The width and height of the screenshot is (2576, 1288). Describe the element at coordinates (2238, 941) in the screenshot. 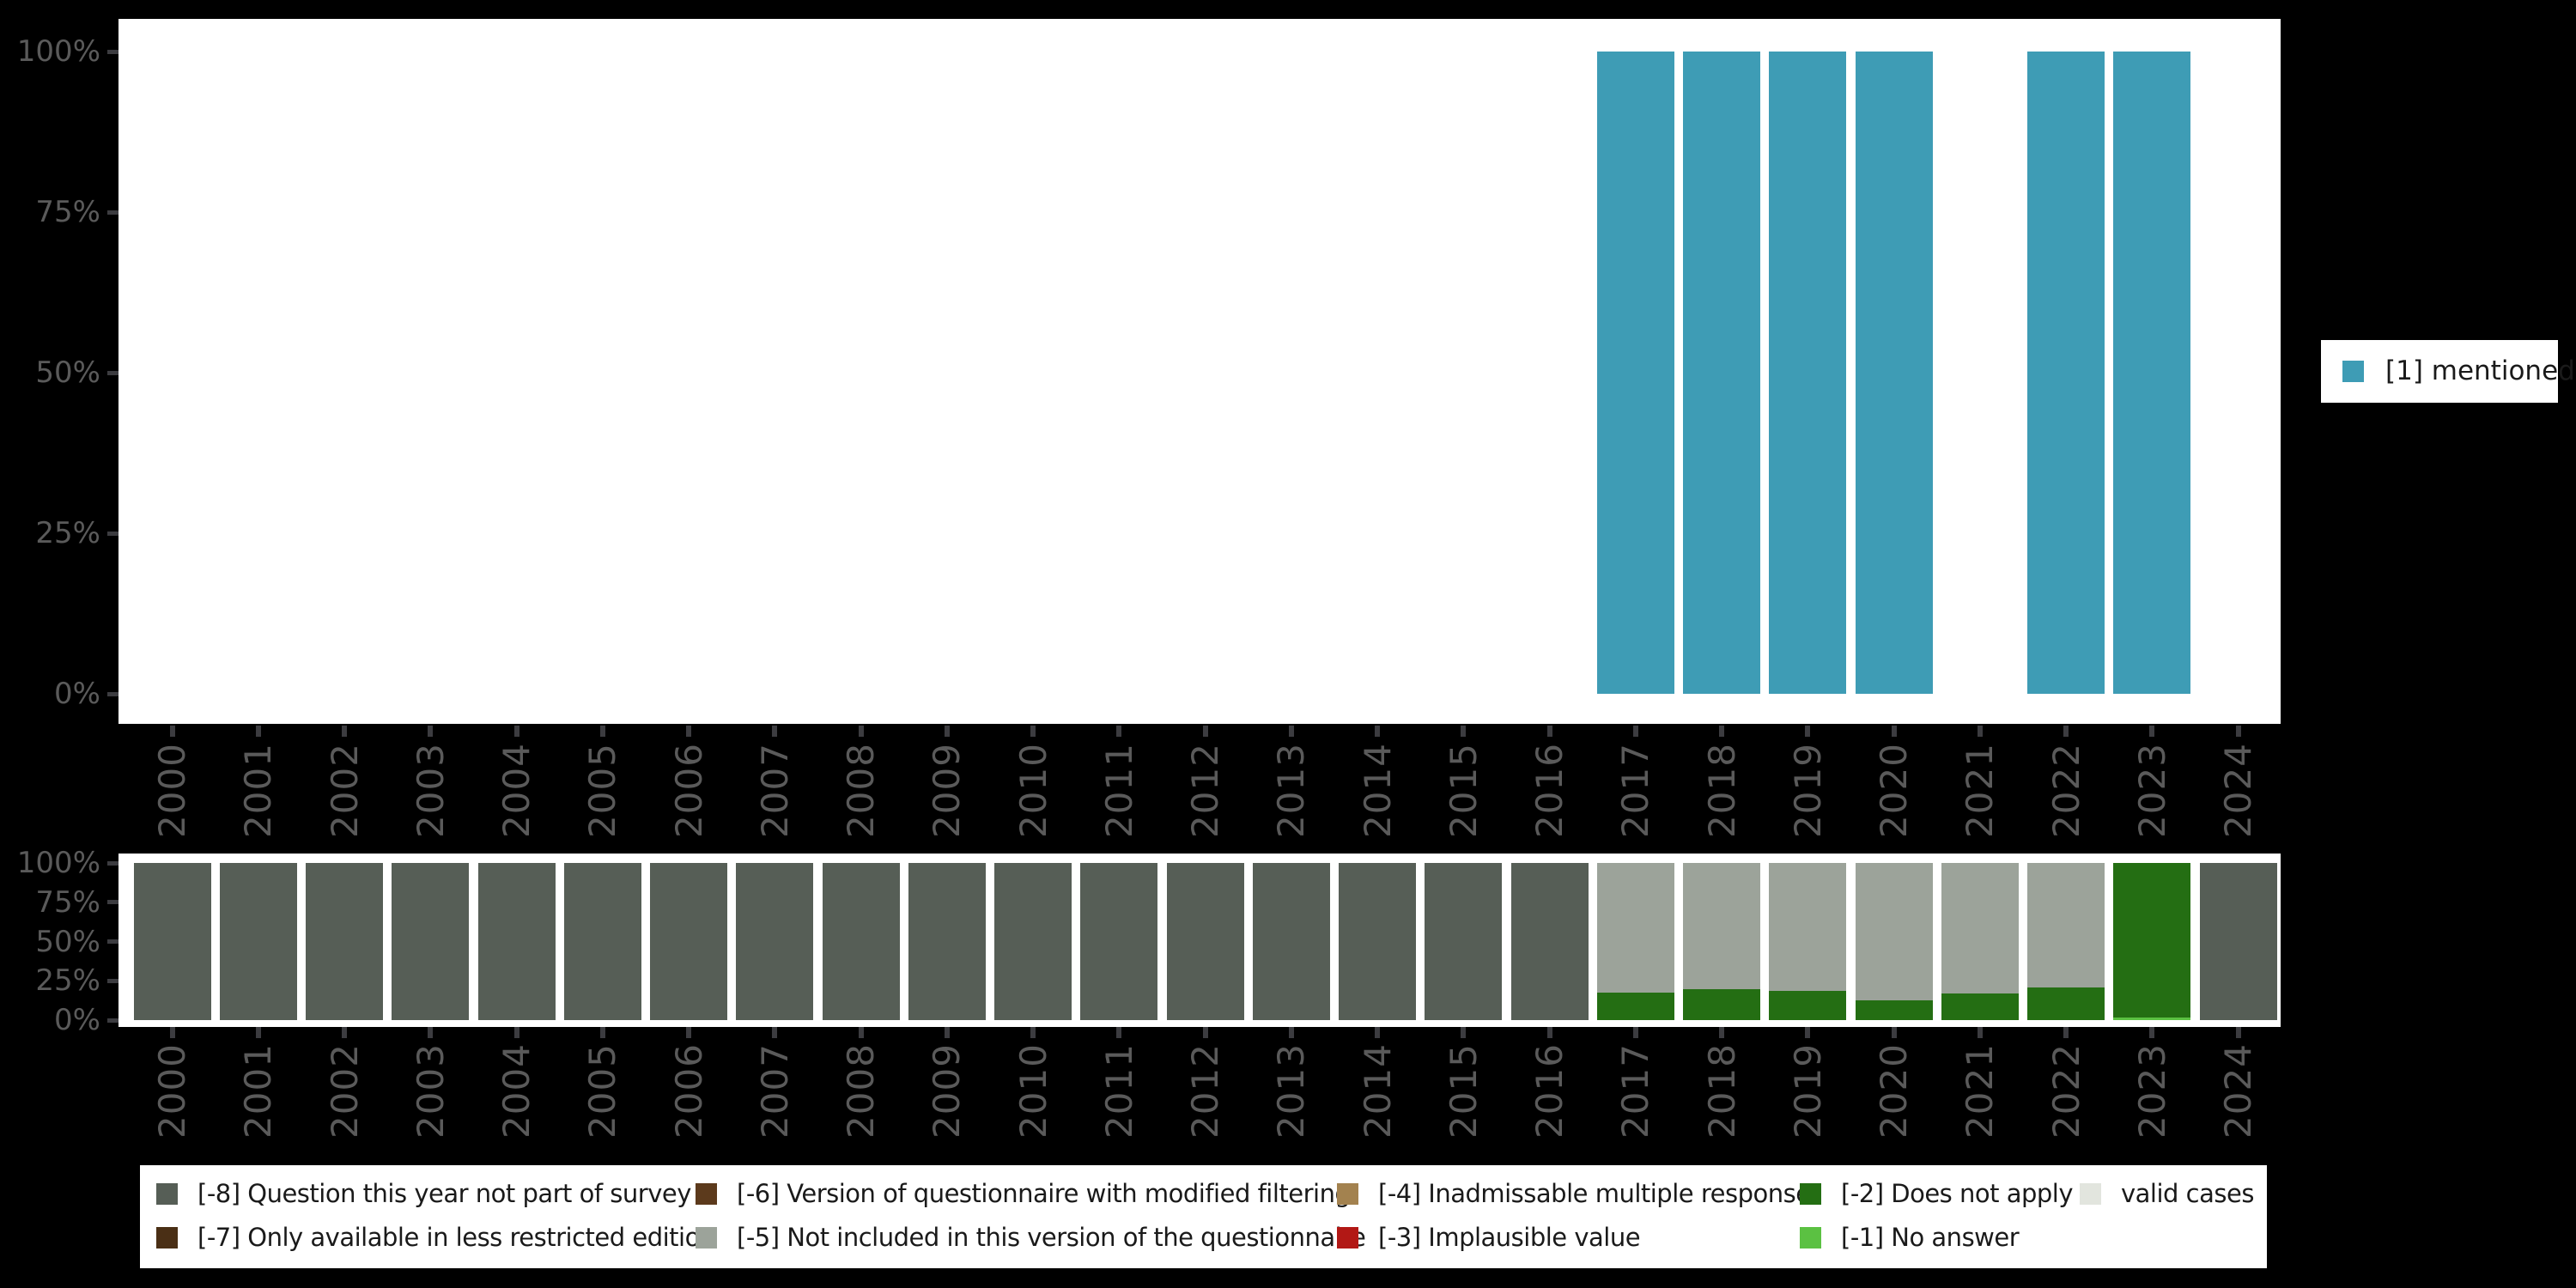

I see `stack-segment--8-2024` at that location.